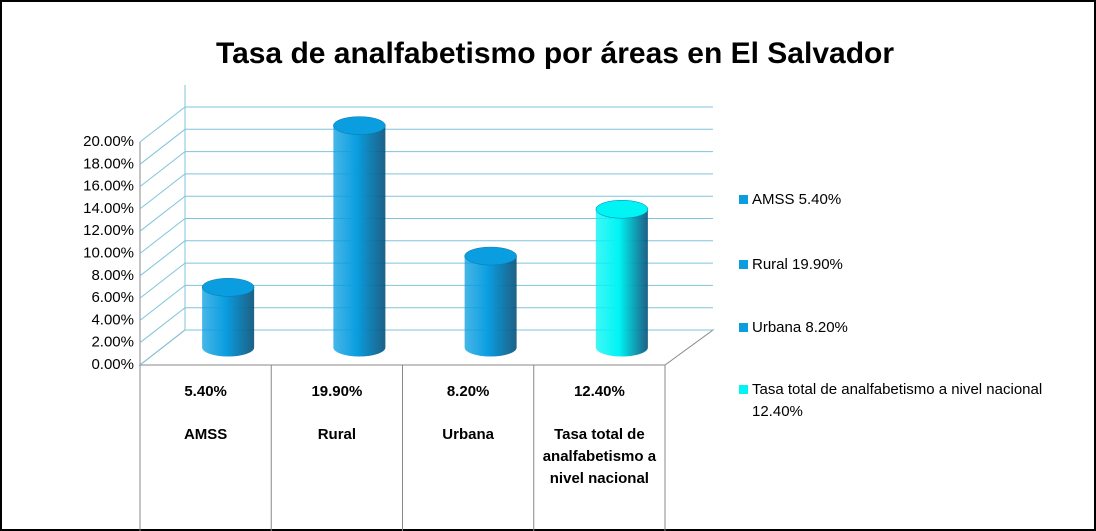 Image resolution: width=1096 pixels, height=531 pixels. What do you see at coordinates (337, 434) in the screenshot?
I see `category-label: Rural` at bounding box center [337, 434].